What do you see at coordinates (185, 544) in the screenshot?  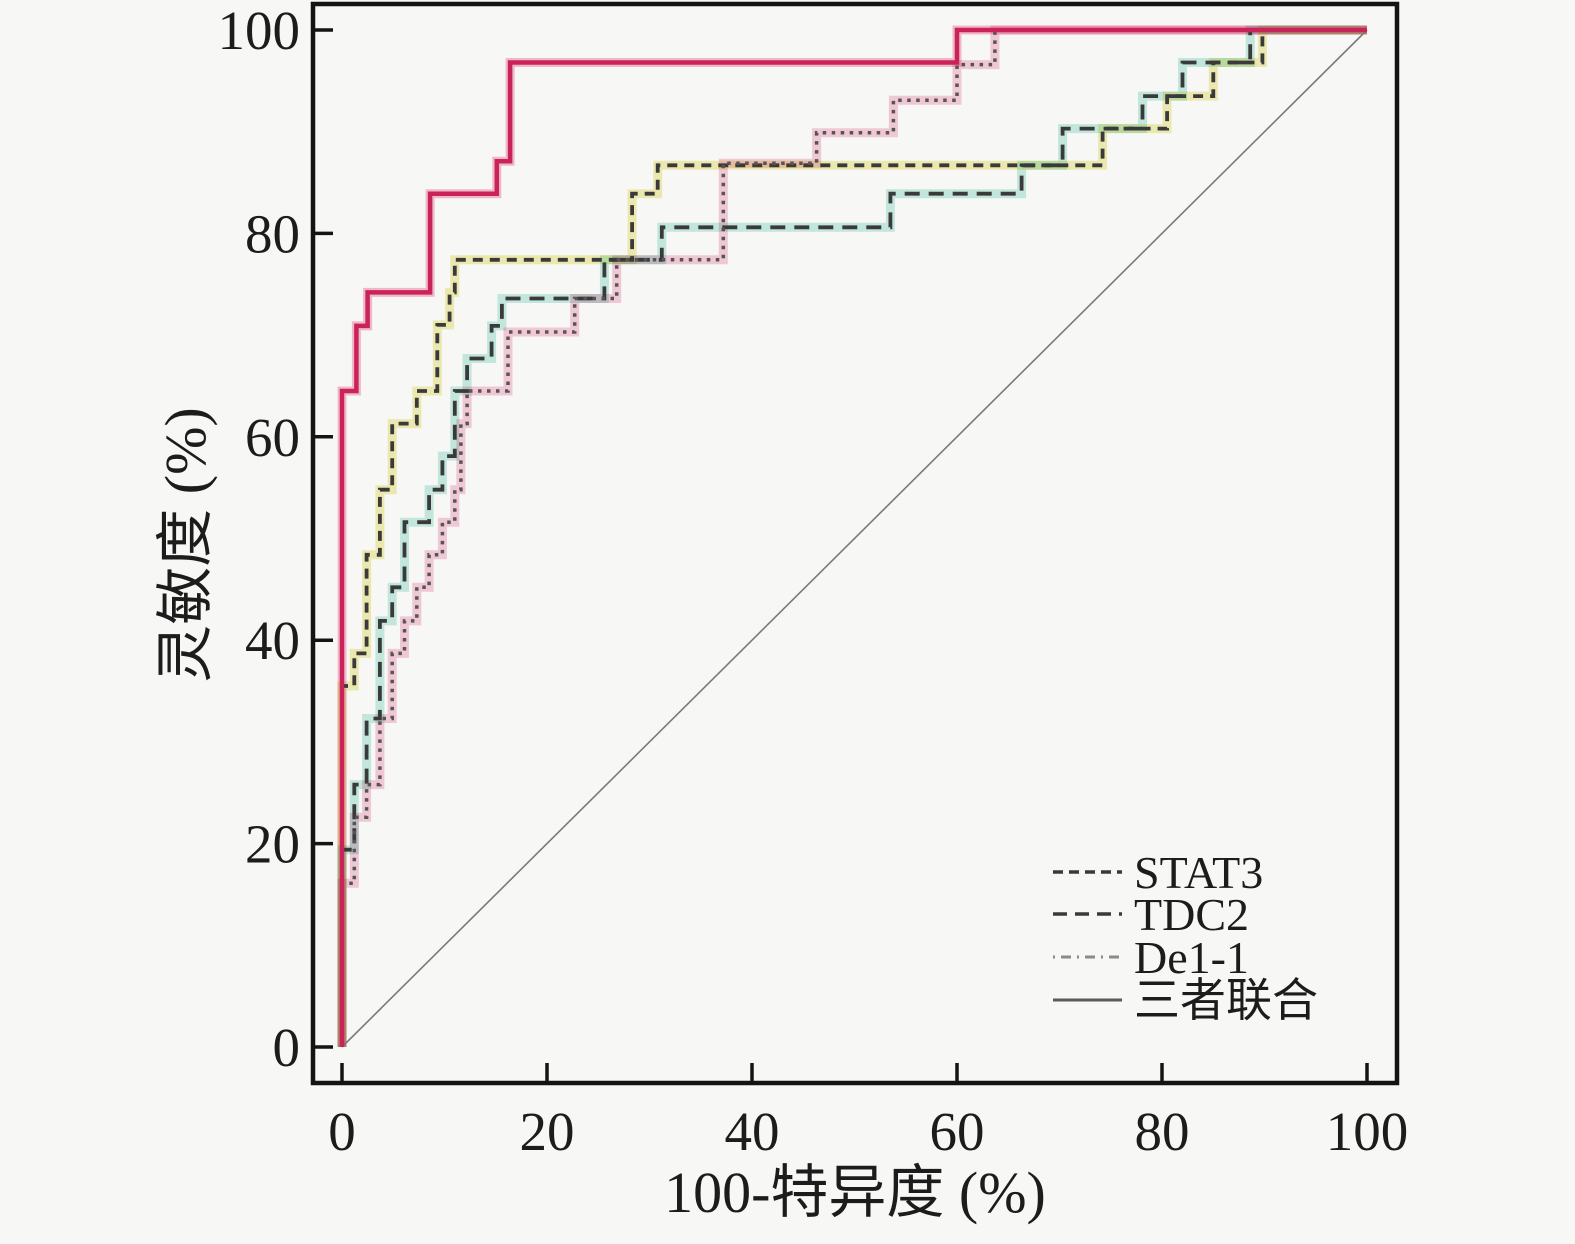 I see `y-axis-title: 灵敏度 (%)` at bounding box center [185, 544].